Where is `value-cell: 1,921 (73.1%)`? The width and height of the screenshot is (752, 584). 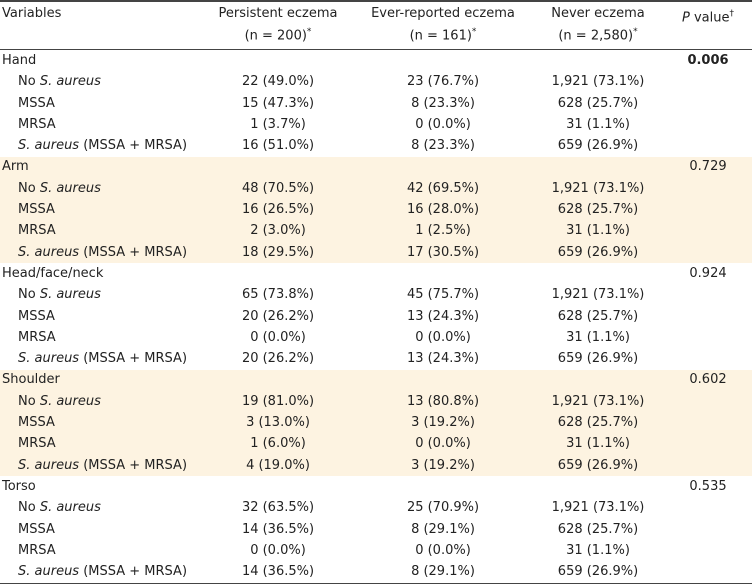 value-cell: 1,921 (73.1%) is located at coordinates (598, 82).